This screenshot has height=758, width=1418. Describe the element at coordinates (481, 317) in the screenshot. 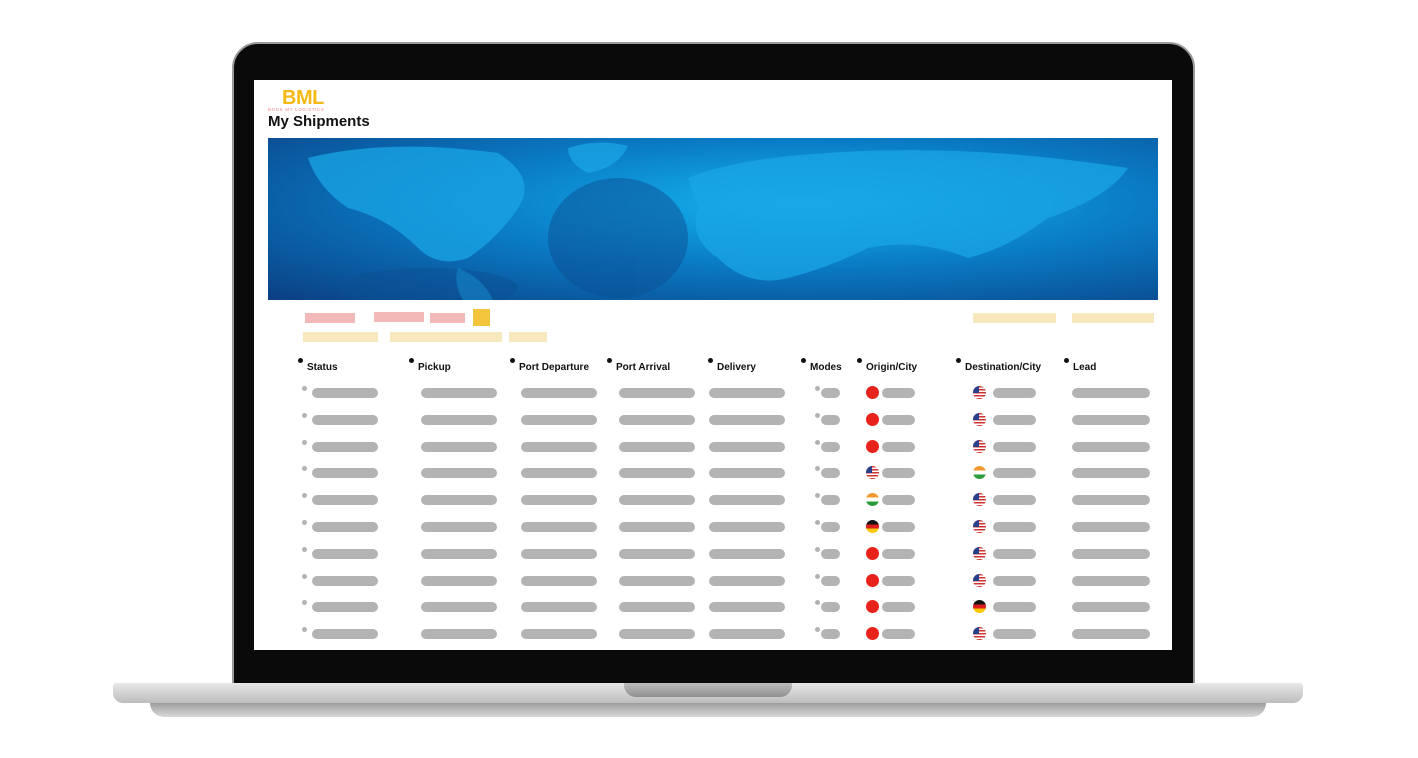

I see `filter-toggle-button` at that location.